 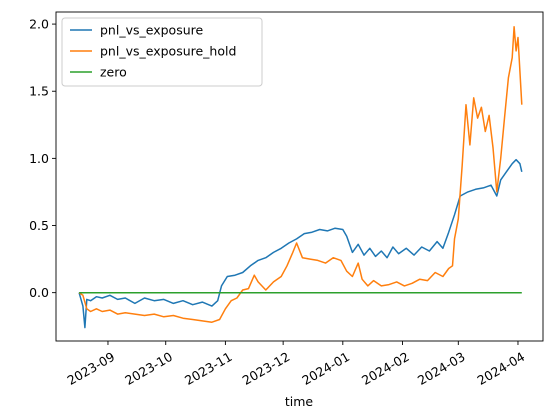 I want to click on x-tick-label: 2023-12, so click(x=266, y=368).